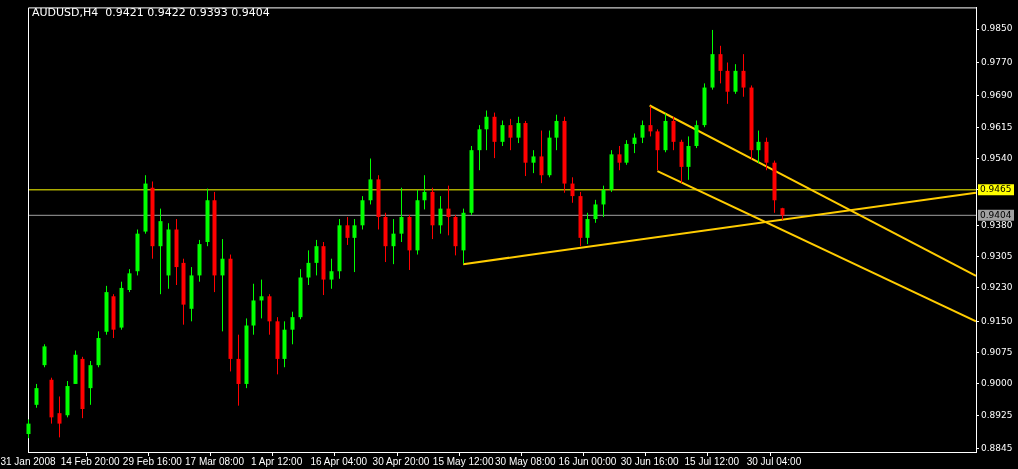 Image resolution: width=1018 pixels, height=469 pixels. What do you see at coordinates (997, 255) in the screenshot?
I see `y-tick-label: 0.9305` at bounding box center [997, 255].